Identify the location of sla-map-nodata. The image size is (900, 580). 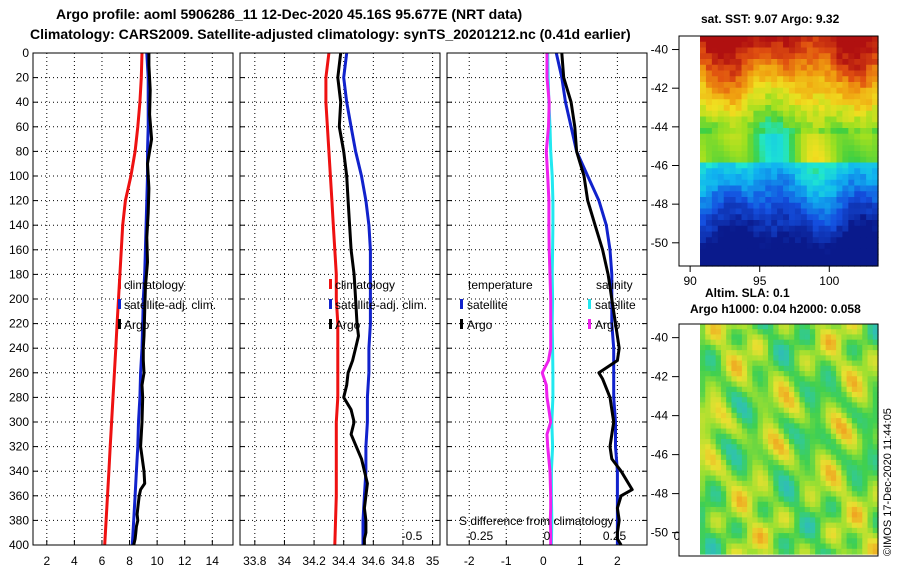
(689, 440).